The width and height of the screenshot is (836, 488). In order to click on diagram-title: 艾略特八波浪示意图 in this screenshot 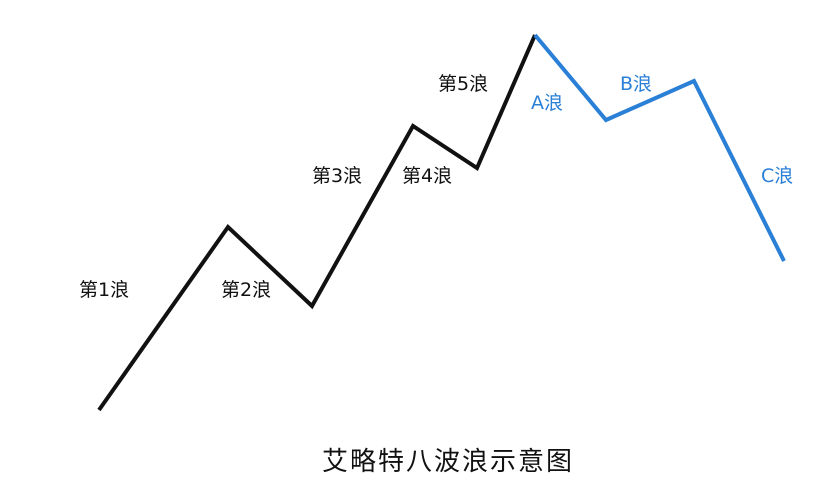, I will do `click(447, 462)`.